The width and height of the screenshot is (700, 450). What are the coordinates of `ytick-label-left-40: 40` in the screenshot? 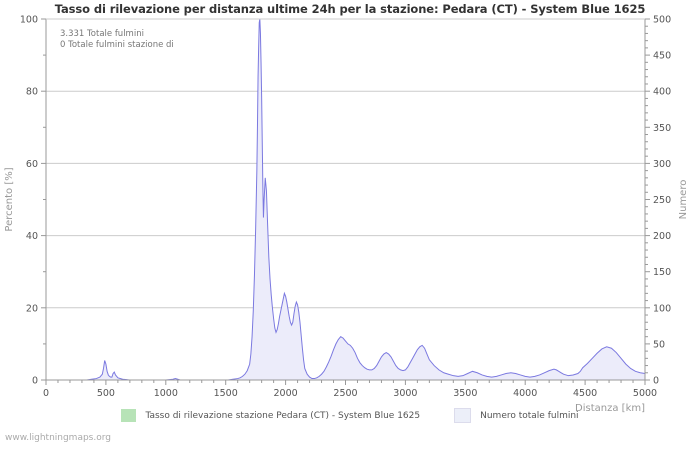 It's located at (32, 236).